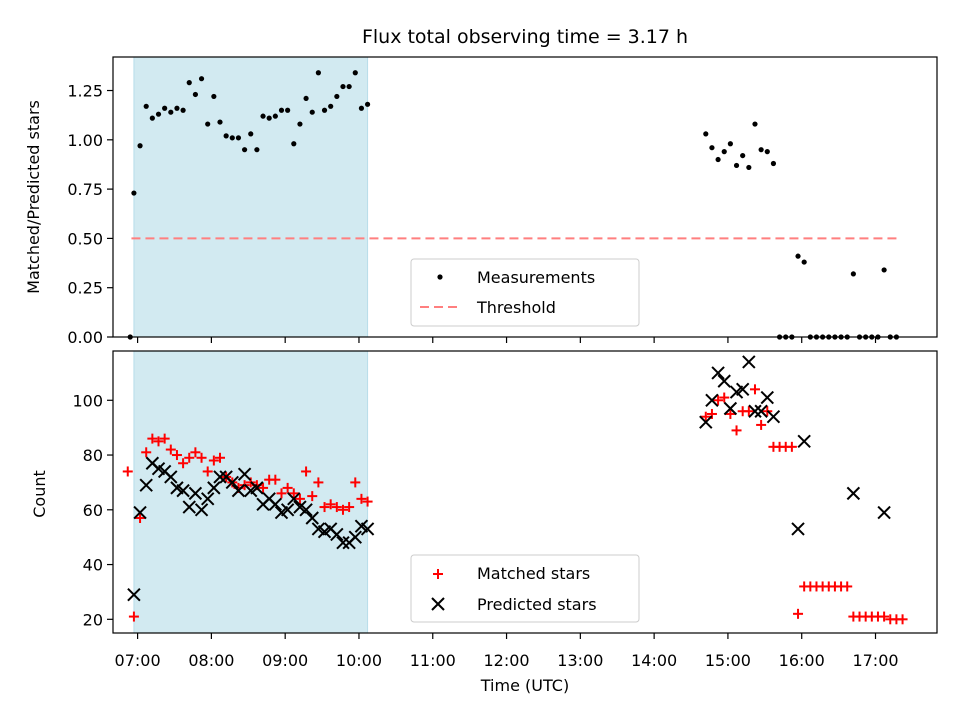 This screenshot has width=960, height=720. I want to click on x-tick-label: 08:00, so click(211, 660).